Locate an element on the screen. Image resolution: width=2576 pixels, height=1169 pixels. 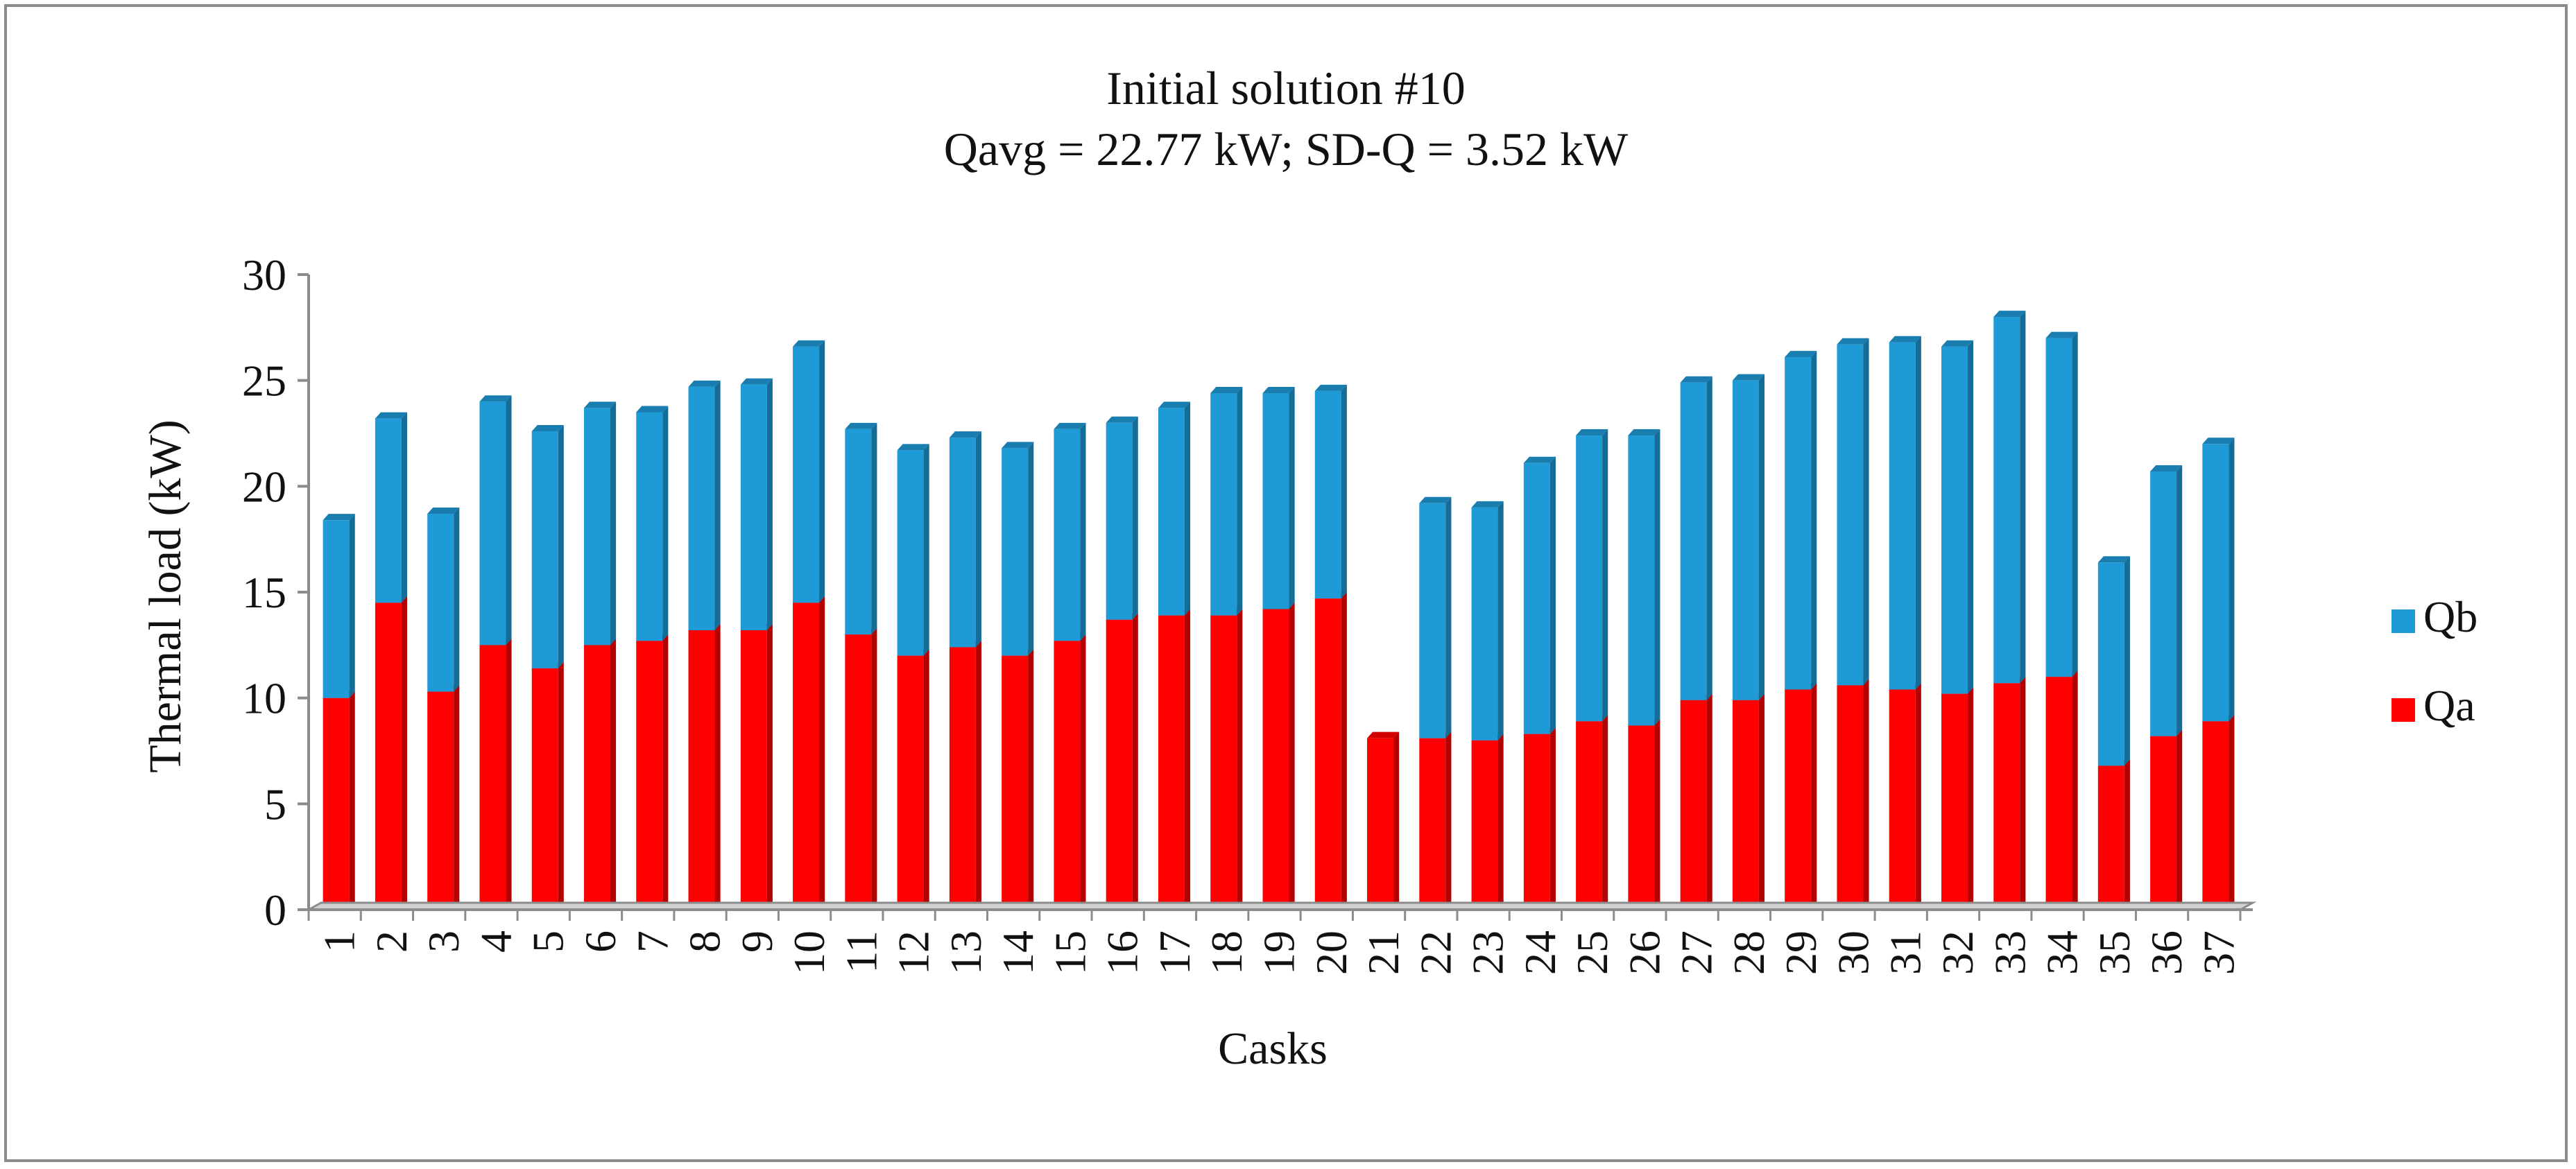
y-tick-label: 5 is located at coordinates (275, 804).